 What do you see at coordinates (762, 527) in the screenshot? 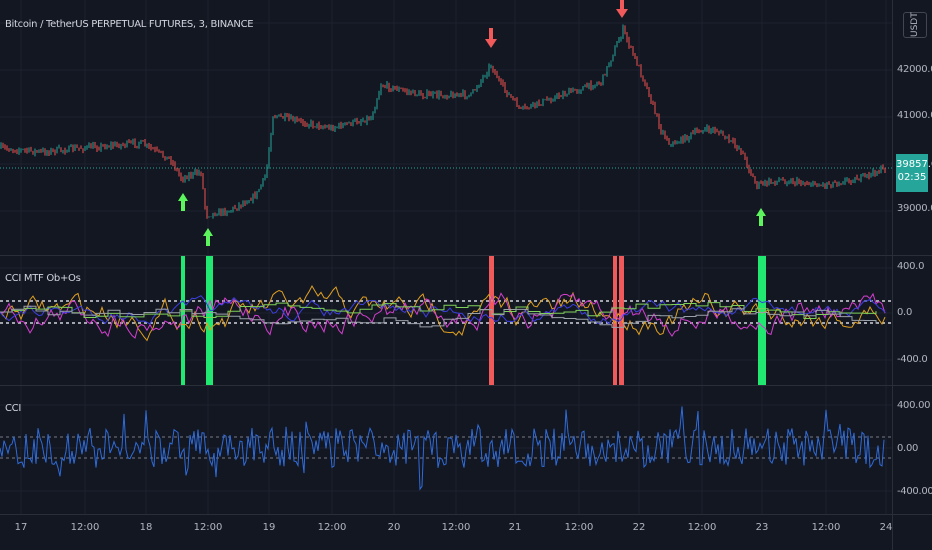
I see `time-axis-label: 23` at bounding box center [762, 527].